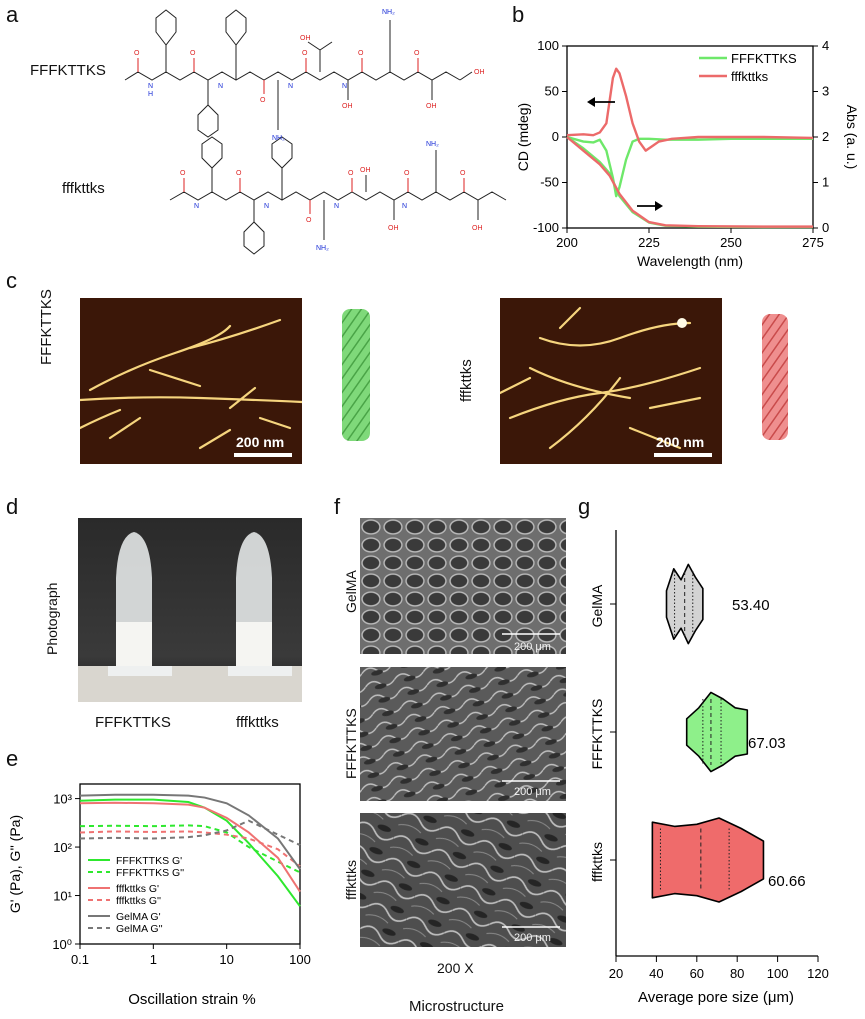  What do you see at coordinates (139, 929) in the screenshot?
I see `rheo-legend-label-5: GelMA G''` at bounding box center [139, 929].